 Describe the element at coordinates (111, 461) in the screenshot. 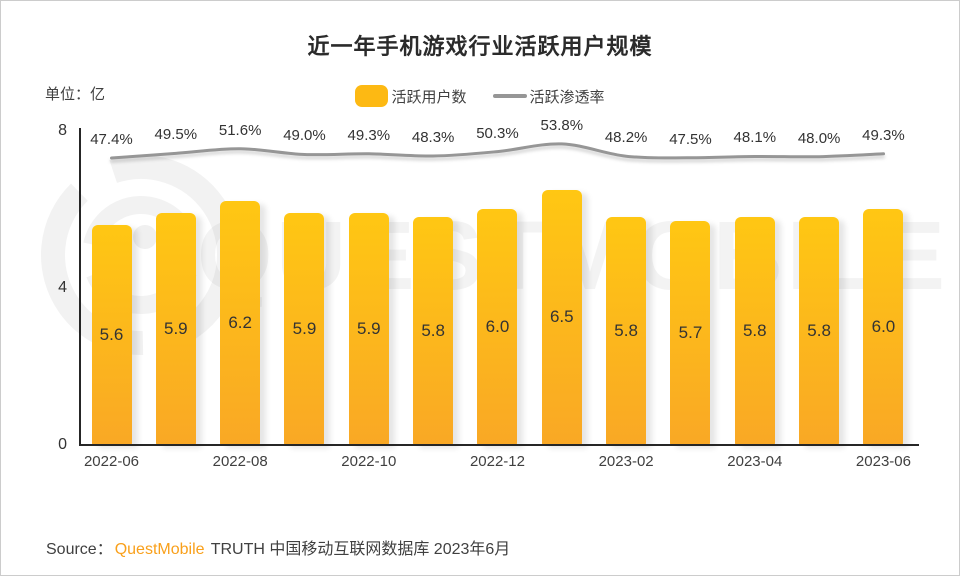

I see `x-tick-2022-06: 2022-06` at that location.